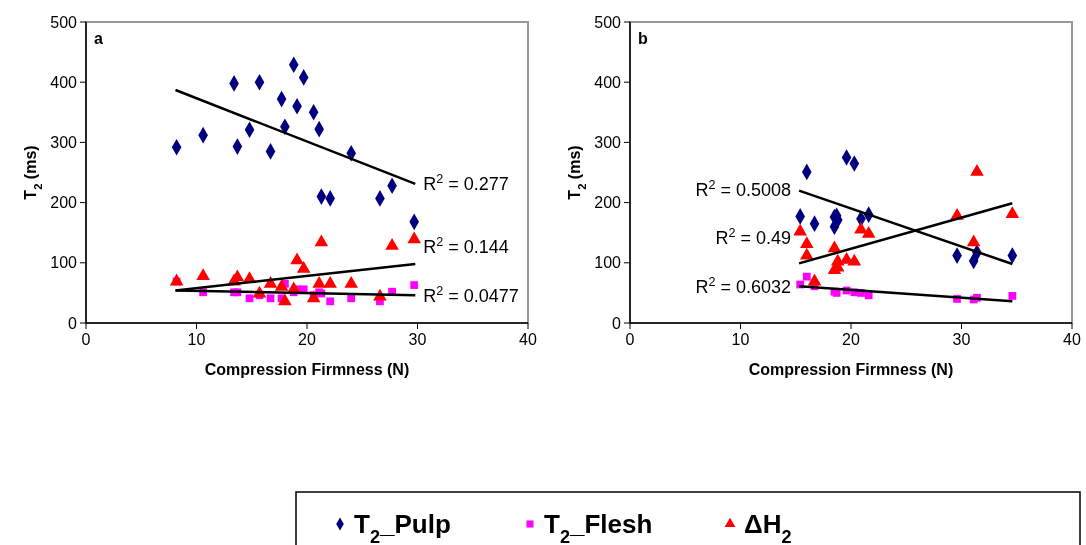 This screenshot has height=545, width=1086. I want to click on annotation: R$^{2}$ = 0.49, so click(753, 237).